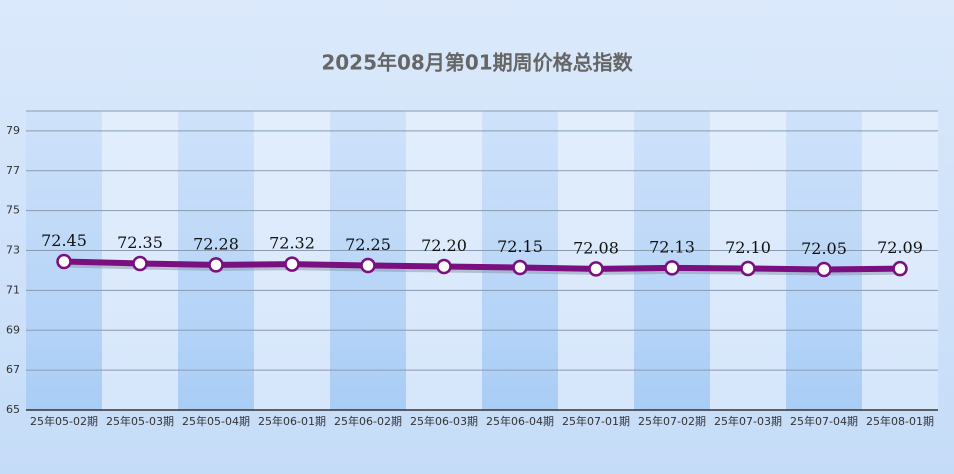  What do you see at coordinates (13, 210) in the screenshot?
I see `y-tick-label: 75` at bounding box center [13, 210].